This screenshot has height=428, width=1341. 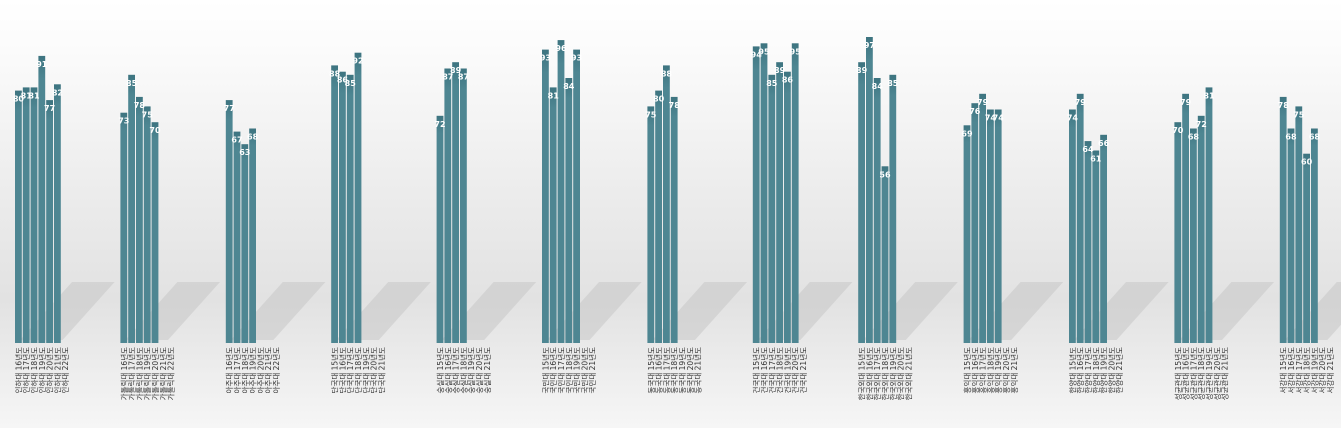 What do you see at coordinates (545, 58) in the screenshot?
I see `bar-value-label: 93` at bounding box center [545, 58].